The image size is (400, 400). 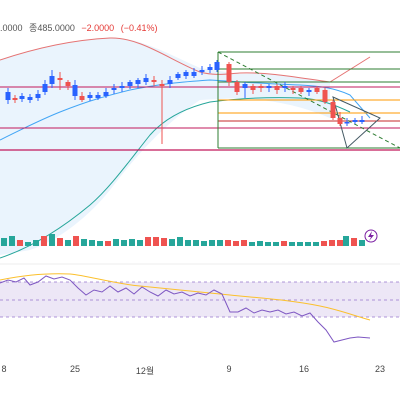 I want to click on lightning-icon, so click(x=371, y=236).